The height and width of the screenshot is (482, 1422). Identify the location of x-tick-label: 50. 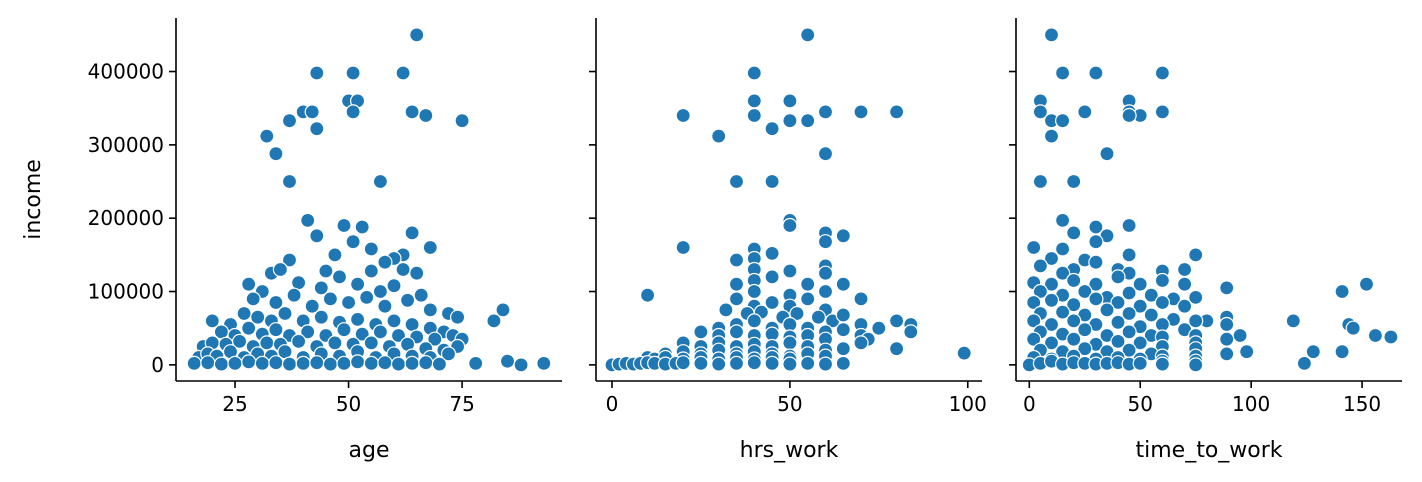
(1140, 404).